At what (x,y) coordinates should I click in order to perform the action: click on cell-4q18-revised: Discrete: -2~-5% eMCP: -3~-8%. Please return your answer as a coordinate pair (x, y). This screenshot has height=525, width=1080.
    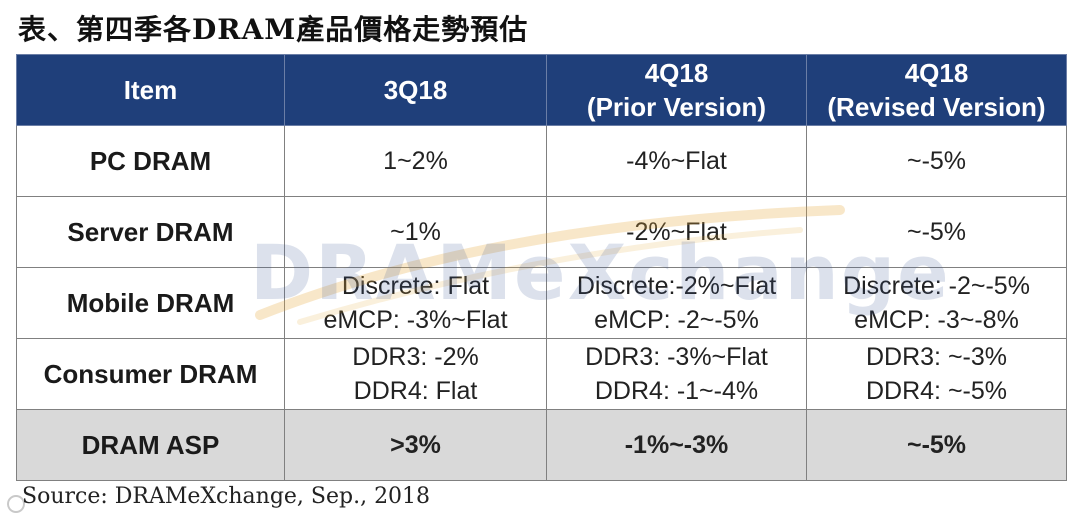
    Looking at the image, I should click on (936, 303).